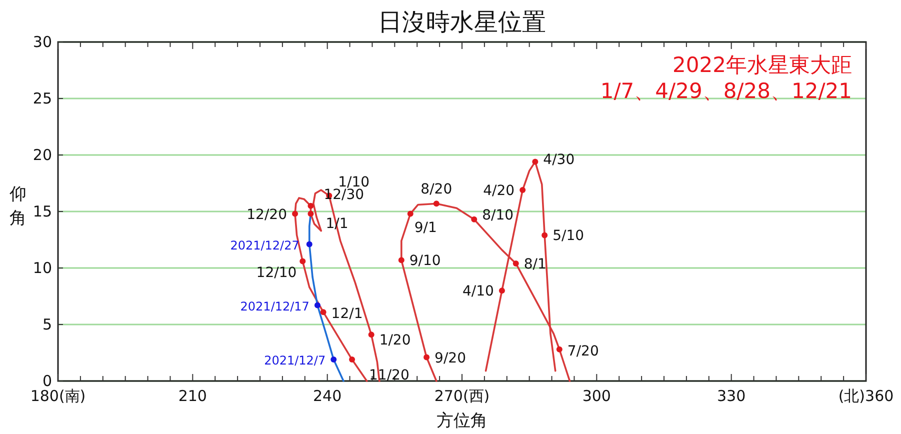  Describe the element at coordinates (450, 358) in the screenshot. I see `annotation: 9/20` at that location.